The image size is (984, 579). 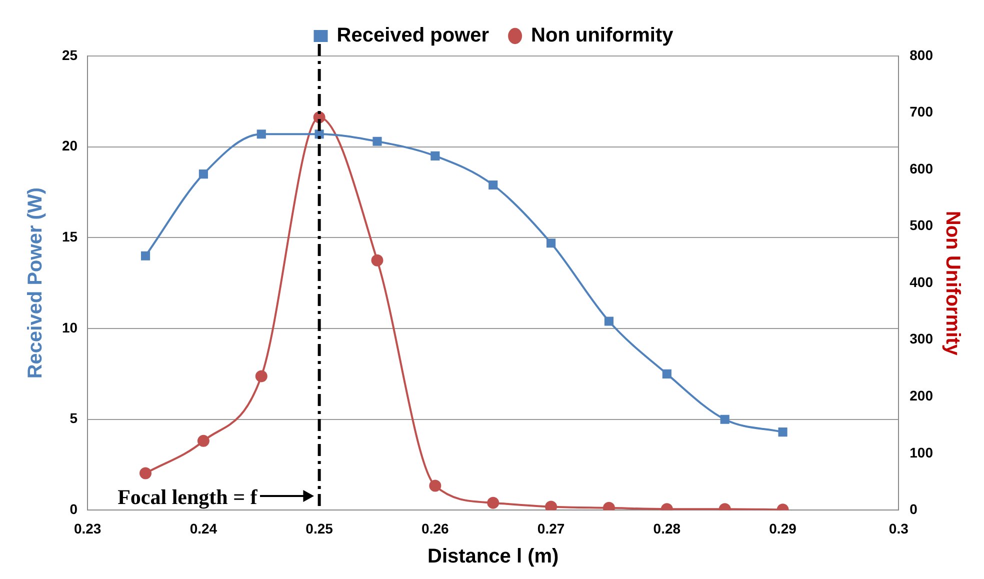 I want to click on y2-tick-label: 800, so click(x=922, y=54).